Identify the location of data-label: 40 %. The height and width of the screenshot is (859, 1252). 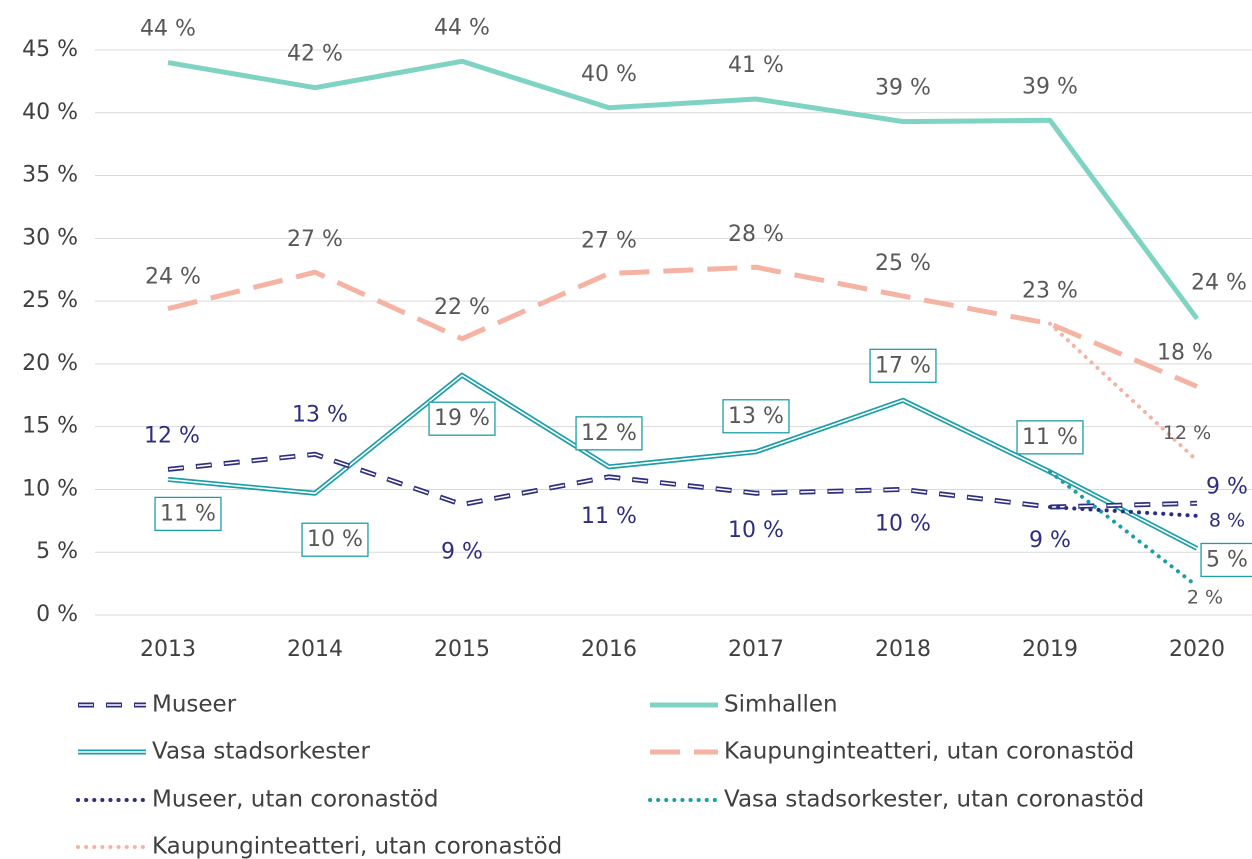
(609, 74).